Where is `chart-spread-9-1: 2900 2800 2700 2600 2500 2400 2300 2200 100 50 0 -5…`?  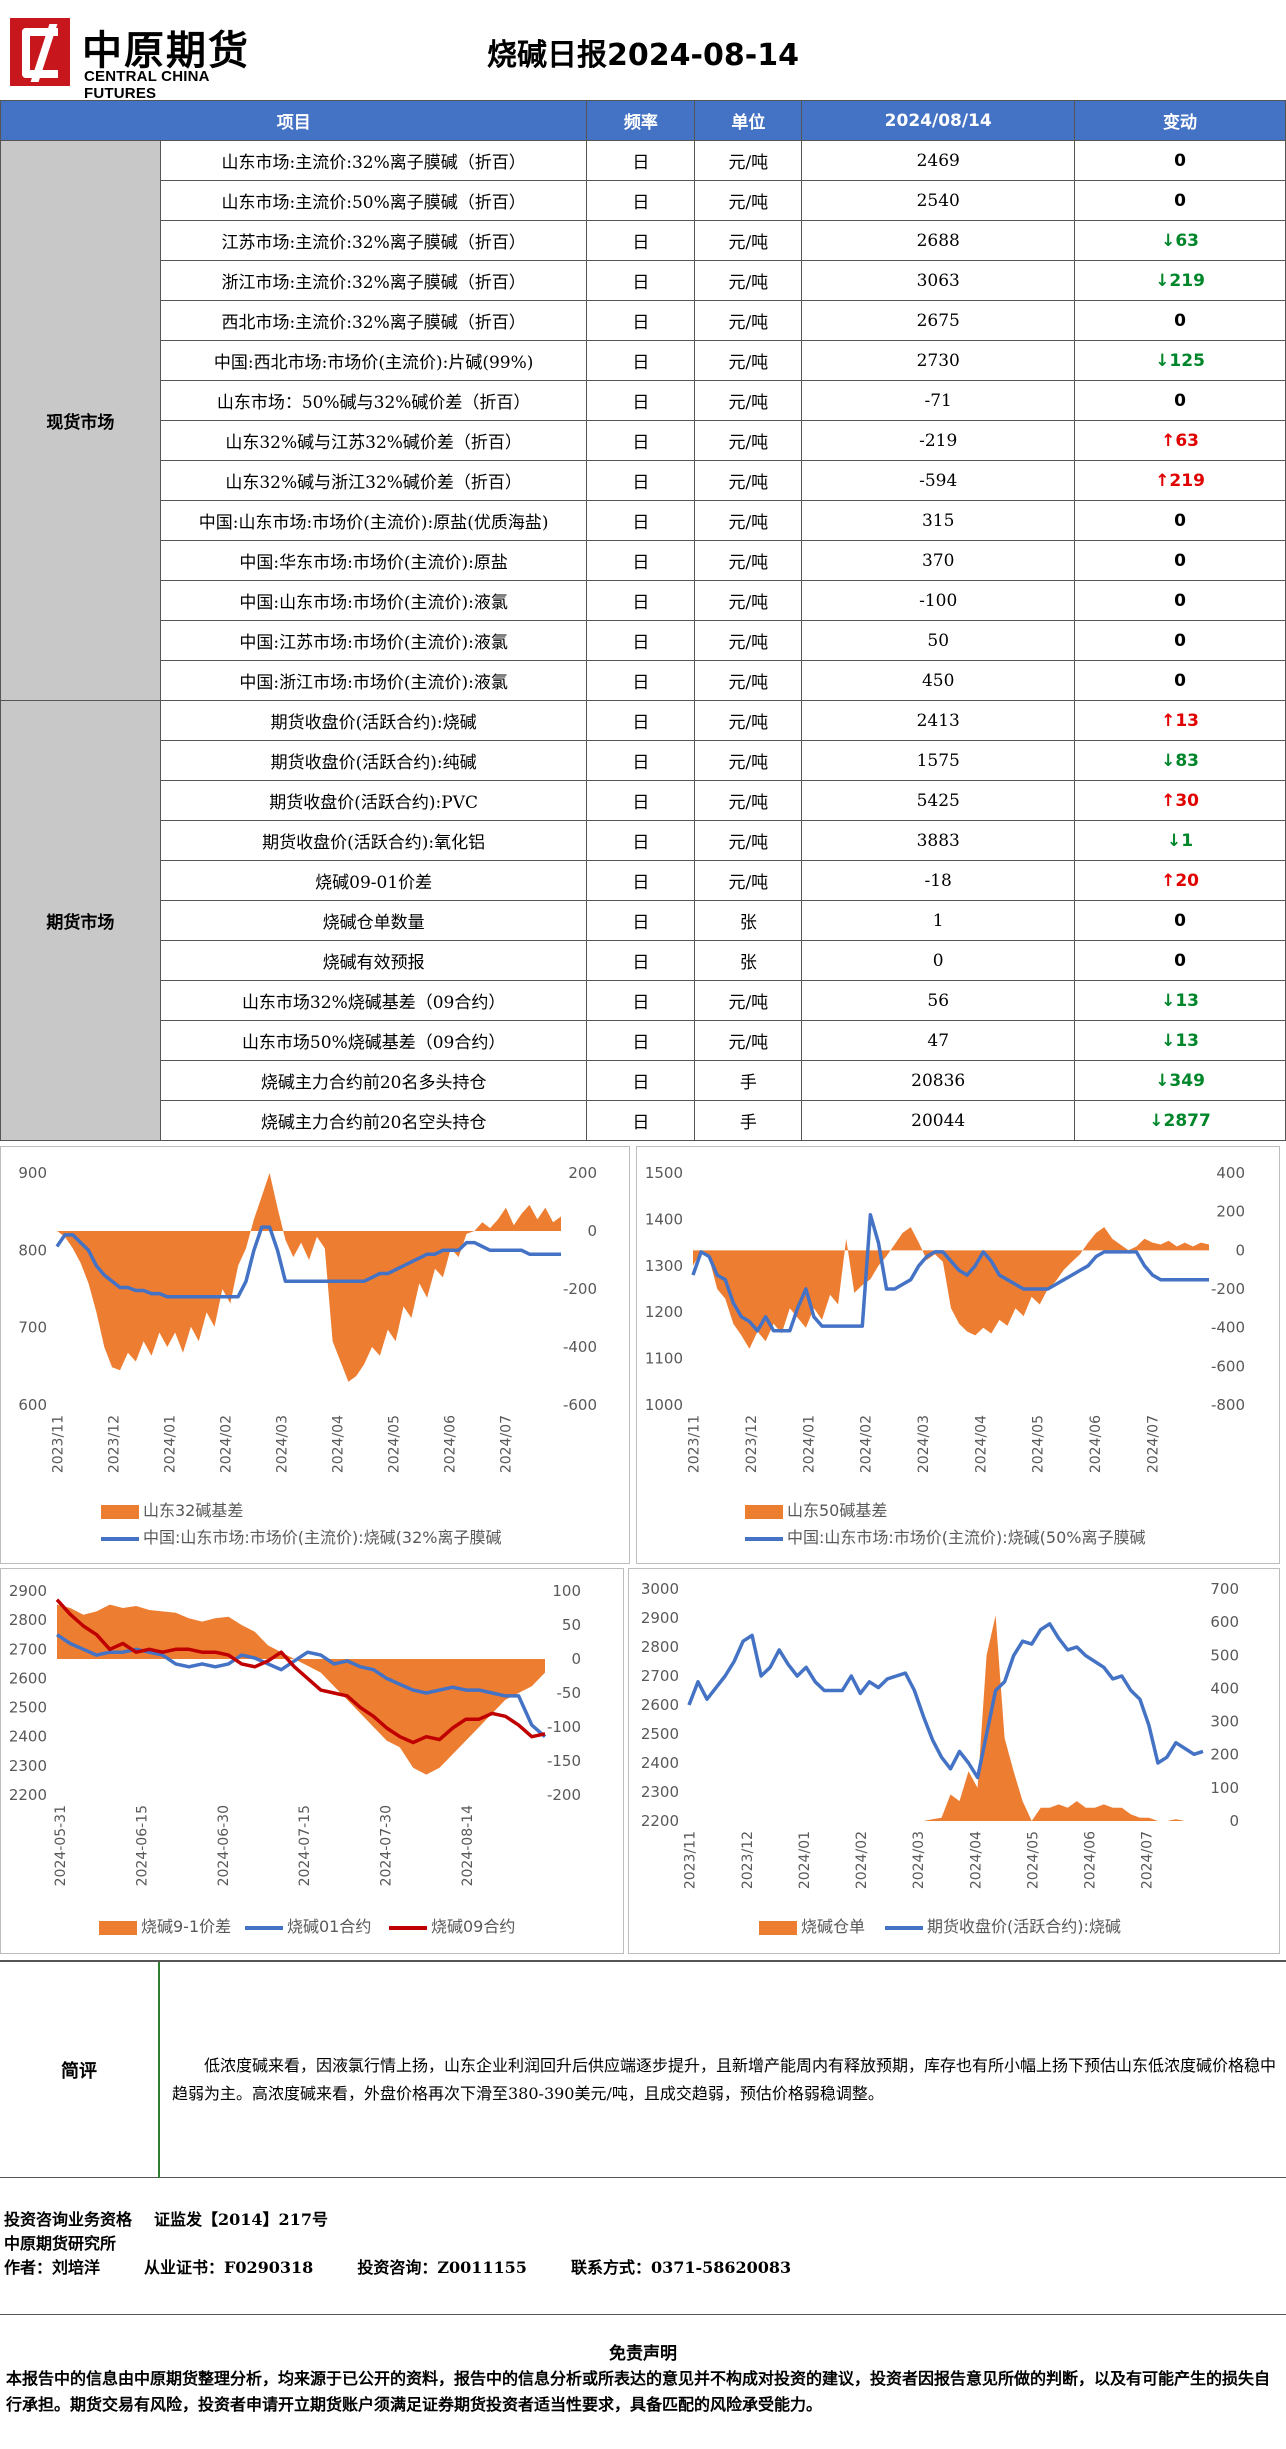
chart-spread-9-1: 2900 2800 2700 2600 2500 2400 2300 2200 100 50 0 -5… is located at coordinates (312, 1761).